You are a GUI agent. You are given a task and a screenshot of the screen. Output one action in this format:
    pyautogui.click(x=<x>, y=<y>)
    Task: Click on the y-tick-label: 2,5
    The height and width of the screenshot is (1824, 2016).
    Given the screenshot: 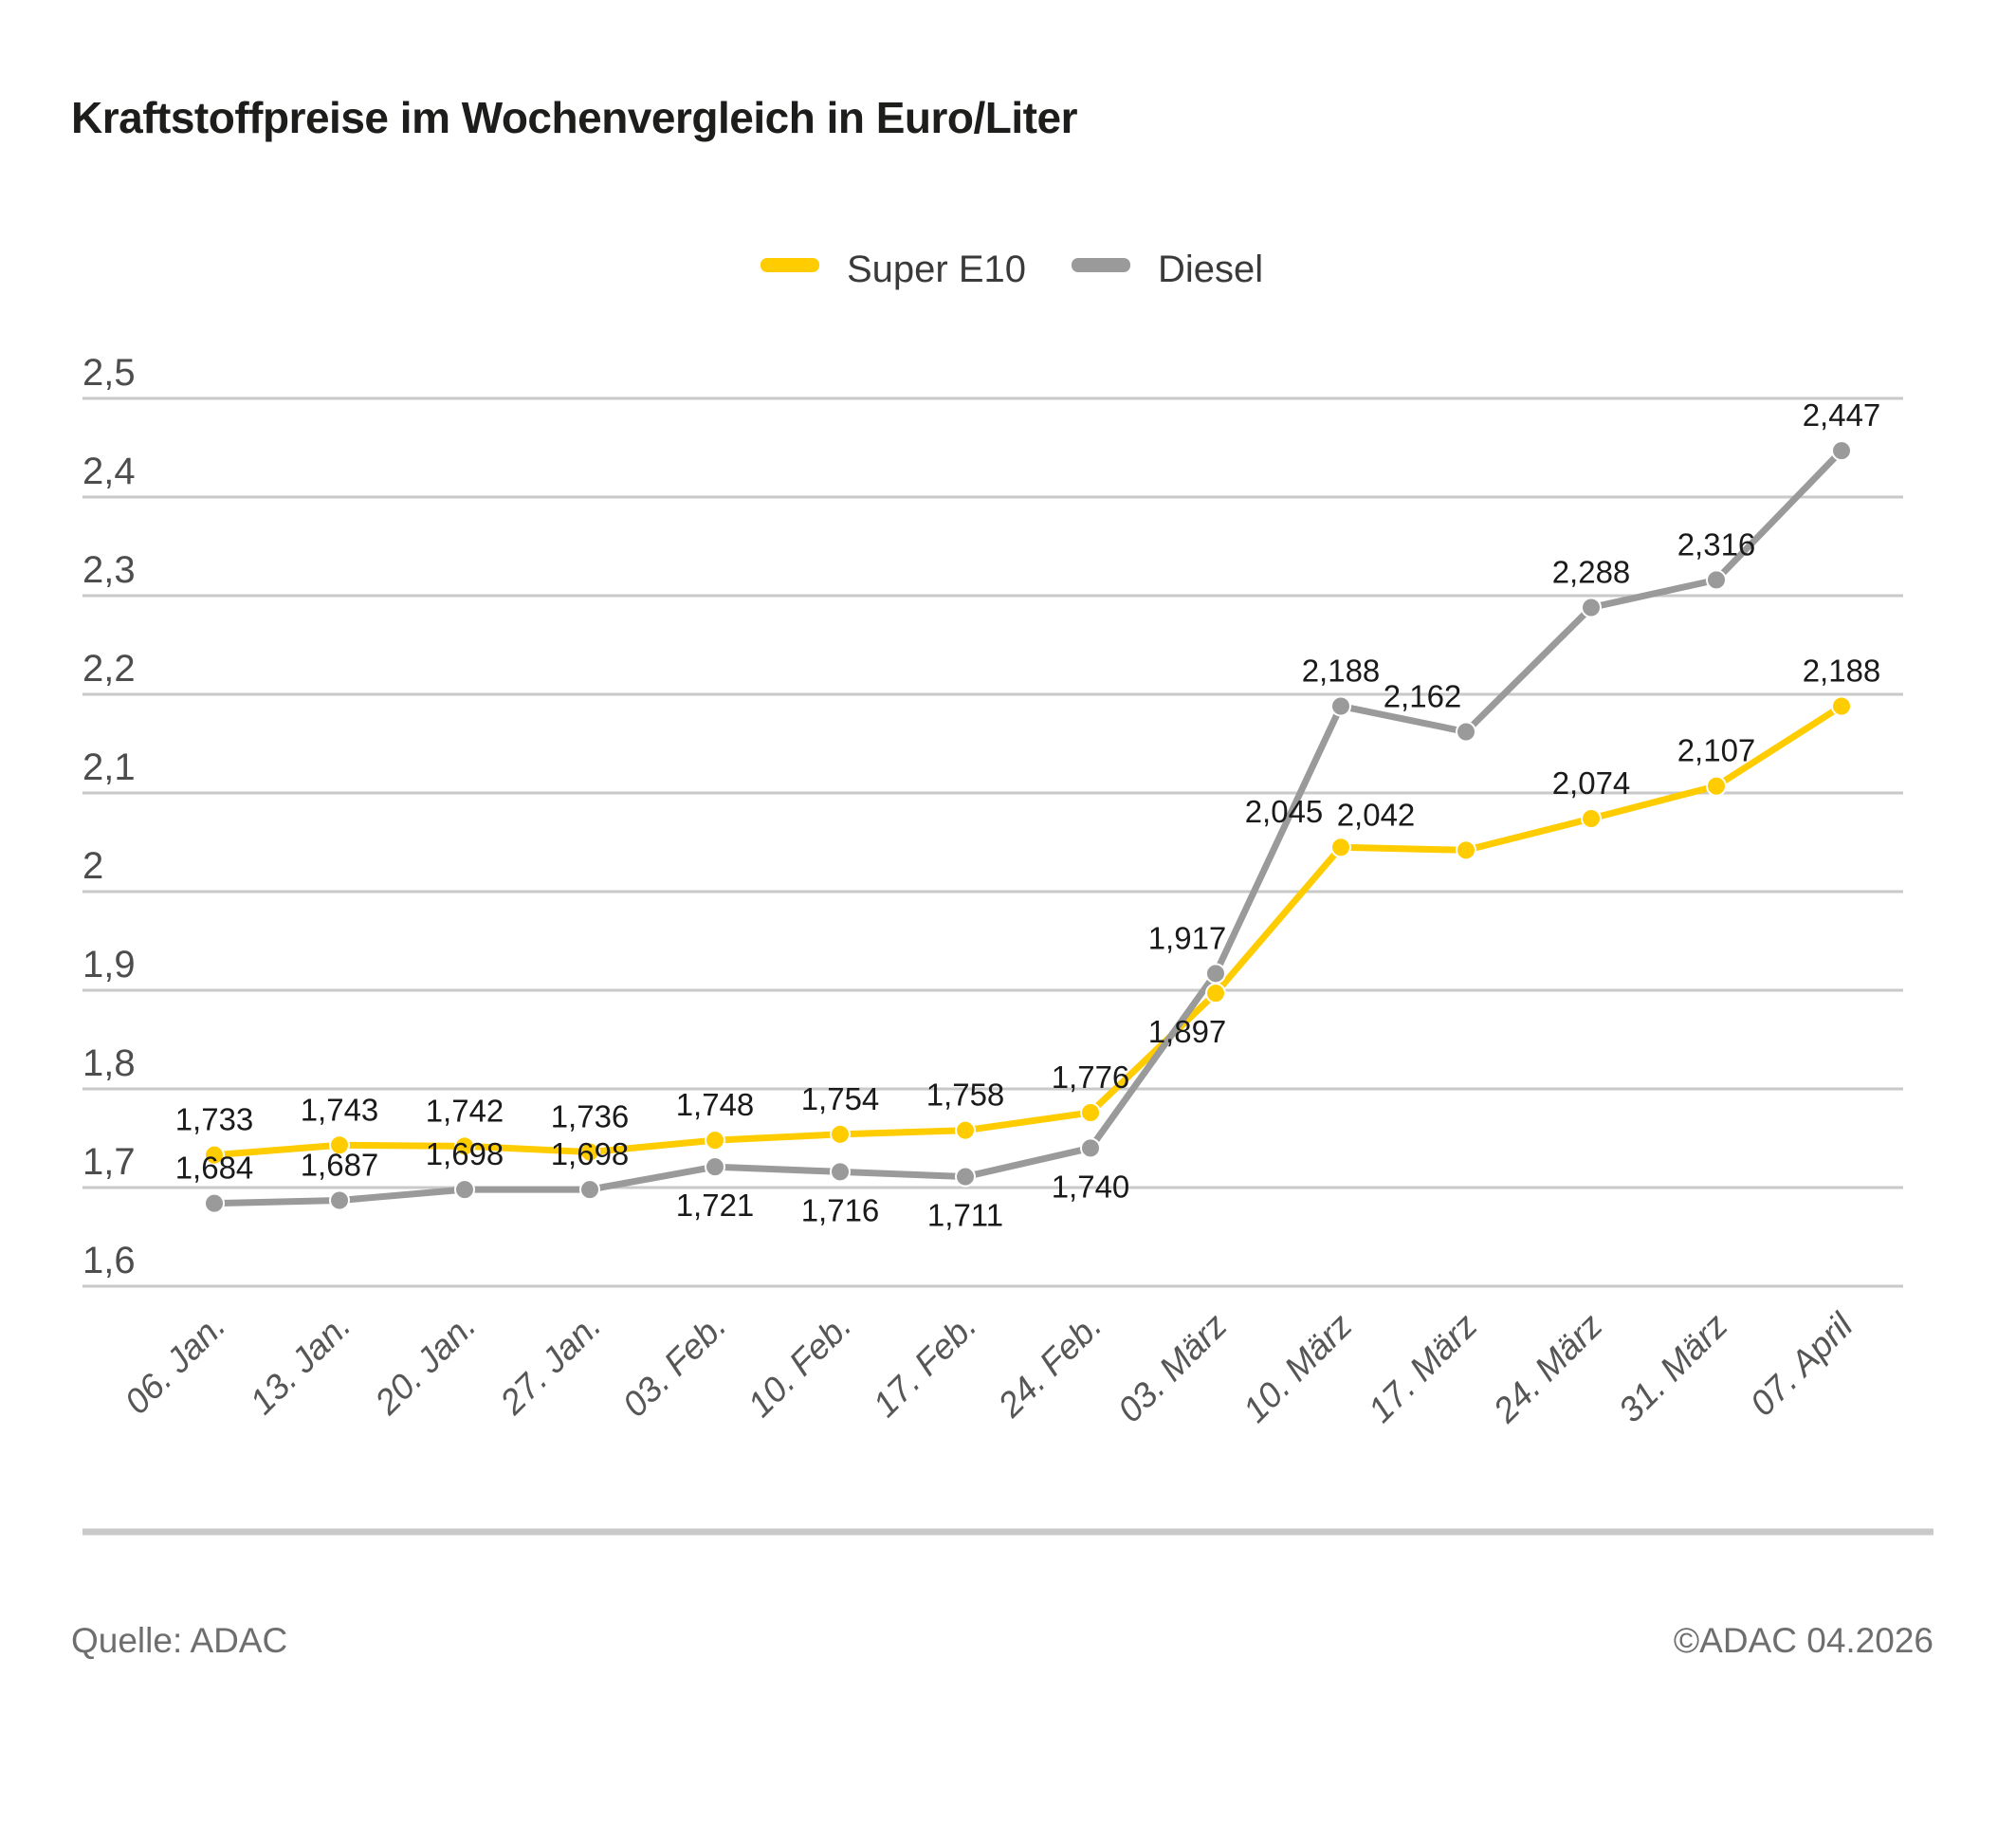 What is the action you would take?
    pyautogui.click(x=109, y=373)
    